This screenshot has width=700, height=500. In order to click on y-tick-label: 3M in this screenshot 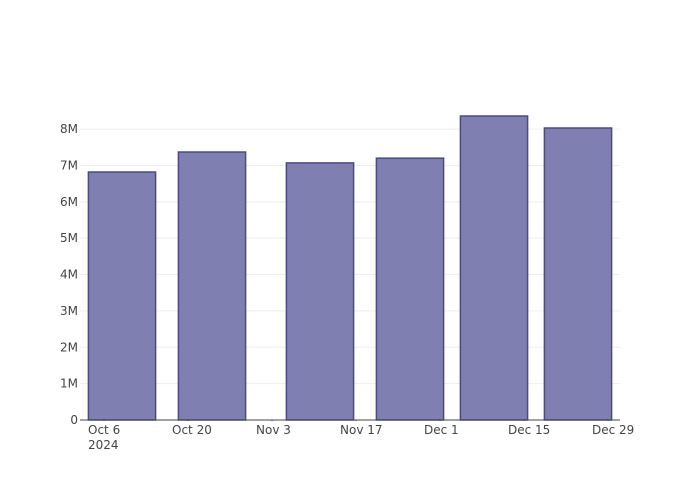, I will do `click(69, 311)`.